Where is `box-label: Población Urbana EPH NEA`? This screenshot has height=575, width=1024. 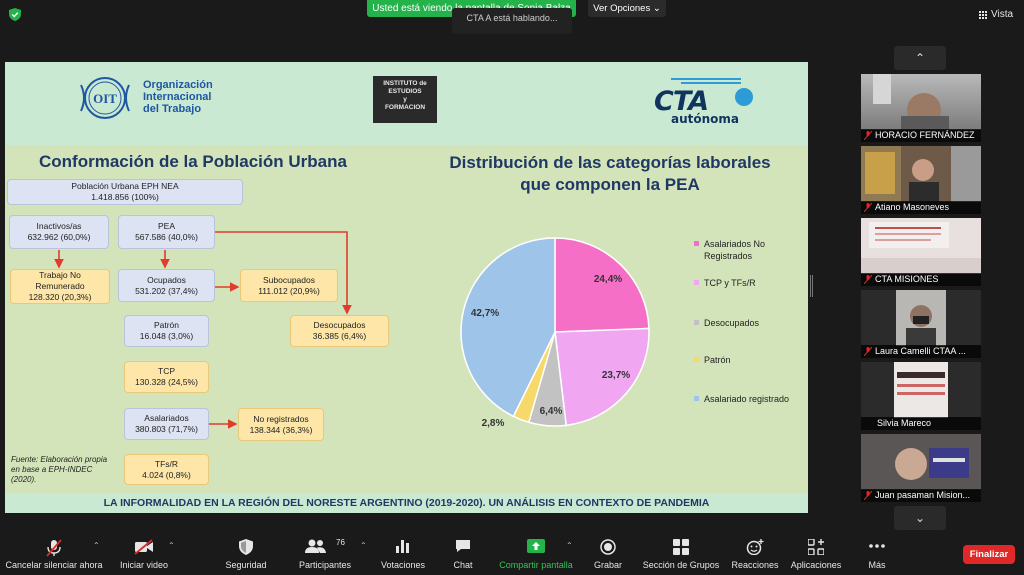
box-label: Población Urbana EPH NEA is located at coordinates (125, 186).